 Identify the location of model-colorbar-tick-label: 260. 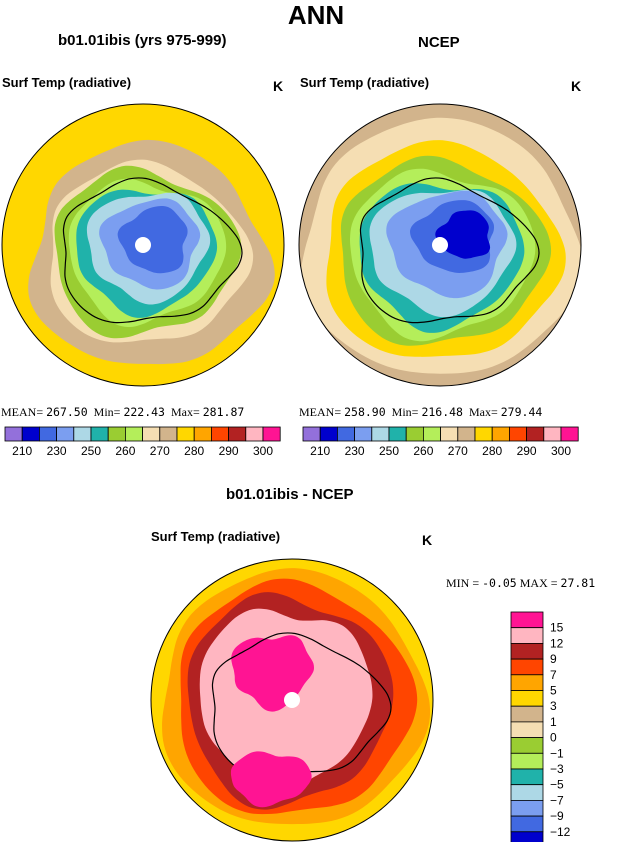
(125, 451).